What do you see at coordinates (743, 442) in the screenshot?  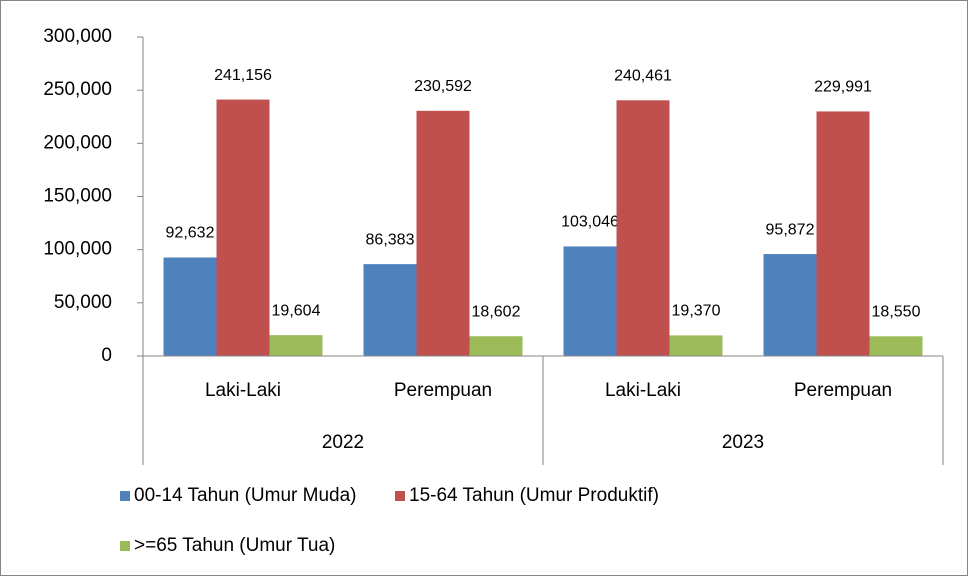 I see `group-label: 2023` at bounding box center [743, 442].